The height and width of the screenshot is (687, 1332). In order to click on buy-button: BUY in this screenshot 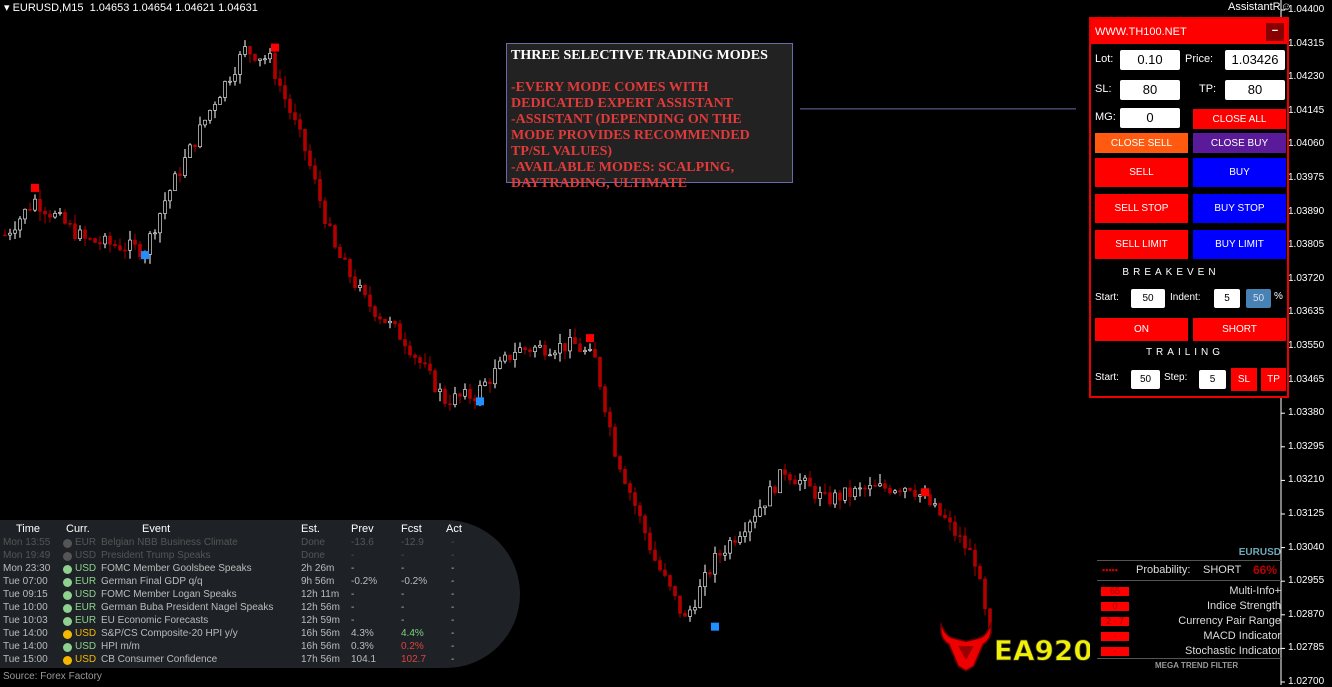, I will do `click(1239, 172)`.